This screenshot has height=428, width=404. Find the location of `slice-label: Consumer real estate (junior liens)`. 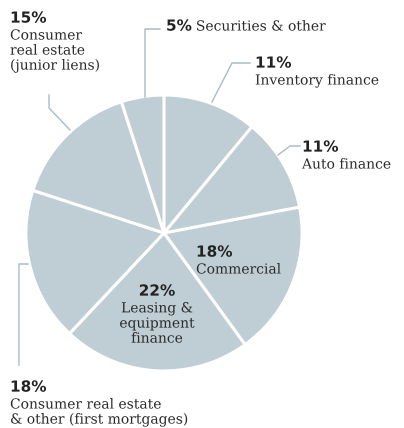

slice-label: Consumer real estate (junior liens) is located at coordinates (54, 51).